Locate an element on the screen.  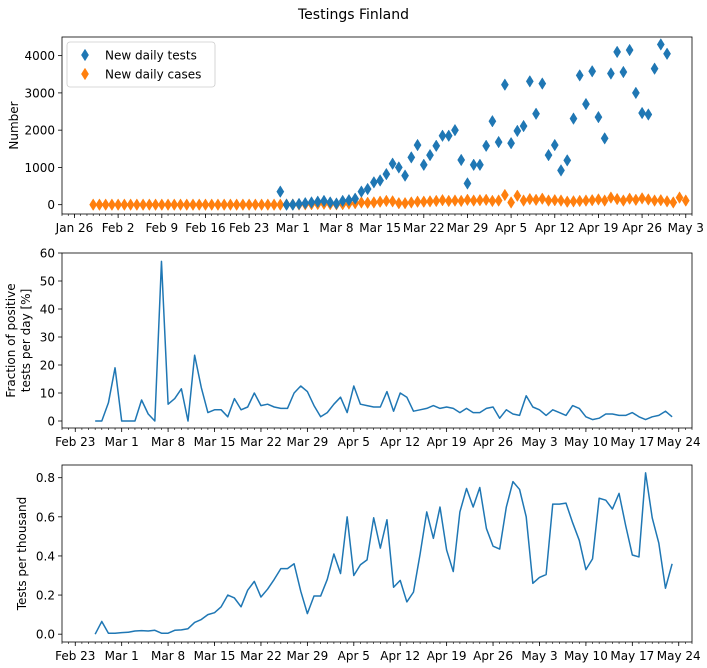
x-tick-label: Feb 2 is located at coordinates (118, 228).